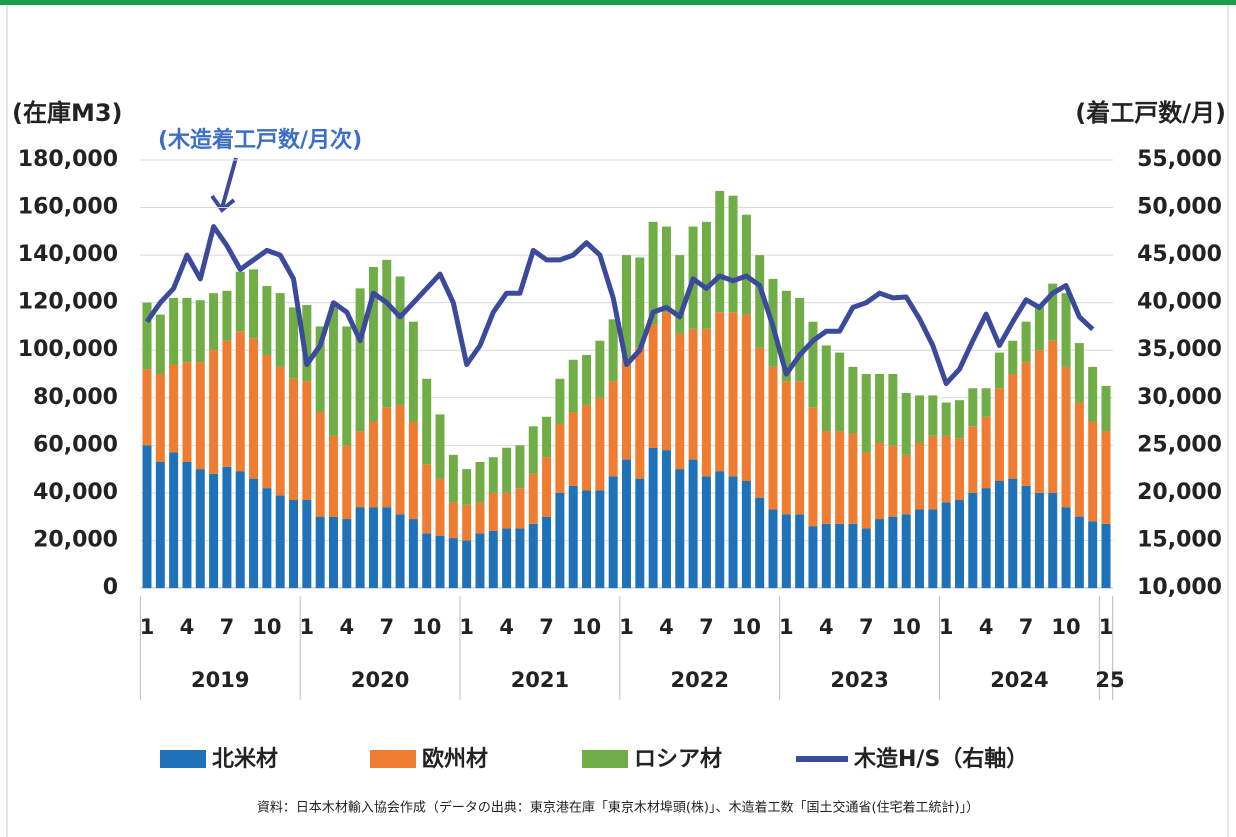 This screenshot has height=837, width=1236. I want to click on year-label: 2024, so click(1019, 680).